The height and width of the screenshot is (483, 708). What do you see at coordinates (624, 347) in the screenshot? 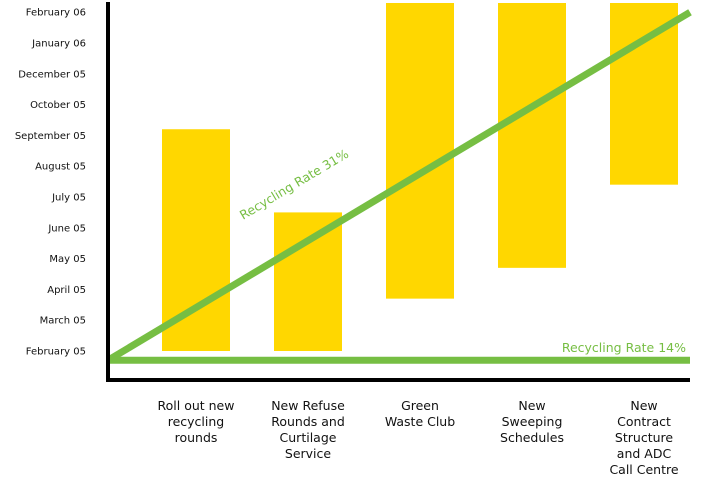
I see `recycling-rate-14-label: Recycling Rate 14%` at bounding box center [624, 347].